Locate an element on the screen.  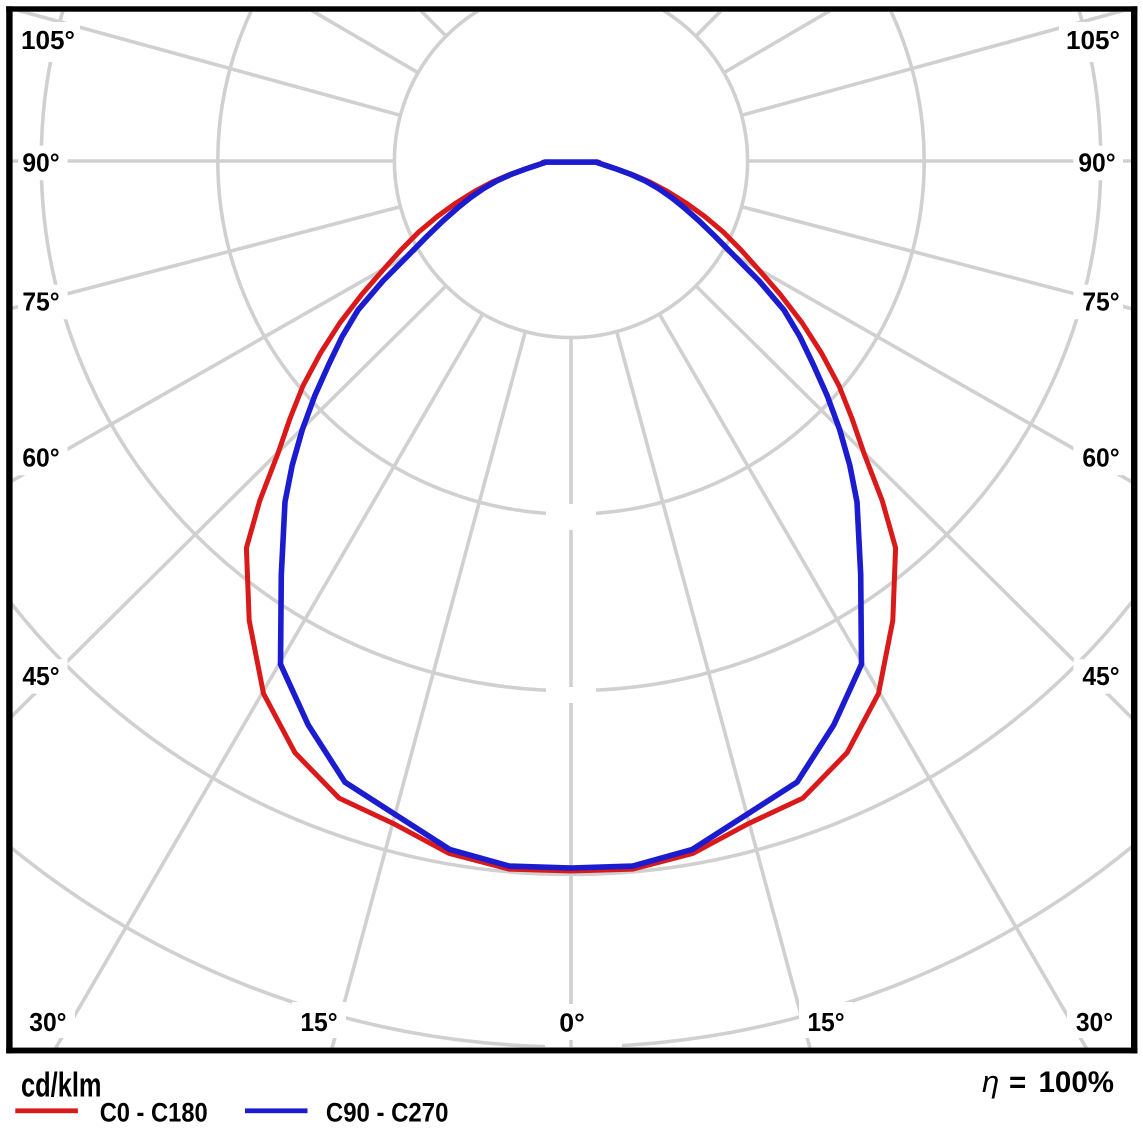
svg-text: cd/klm is located at coordinates (61, 1086).